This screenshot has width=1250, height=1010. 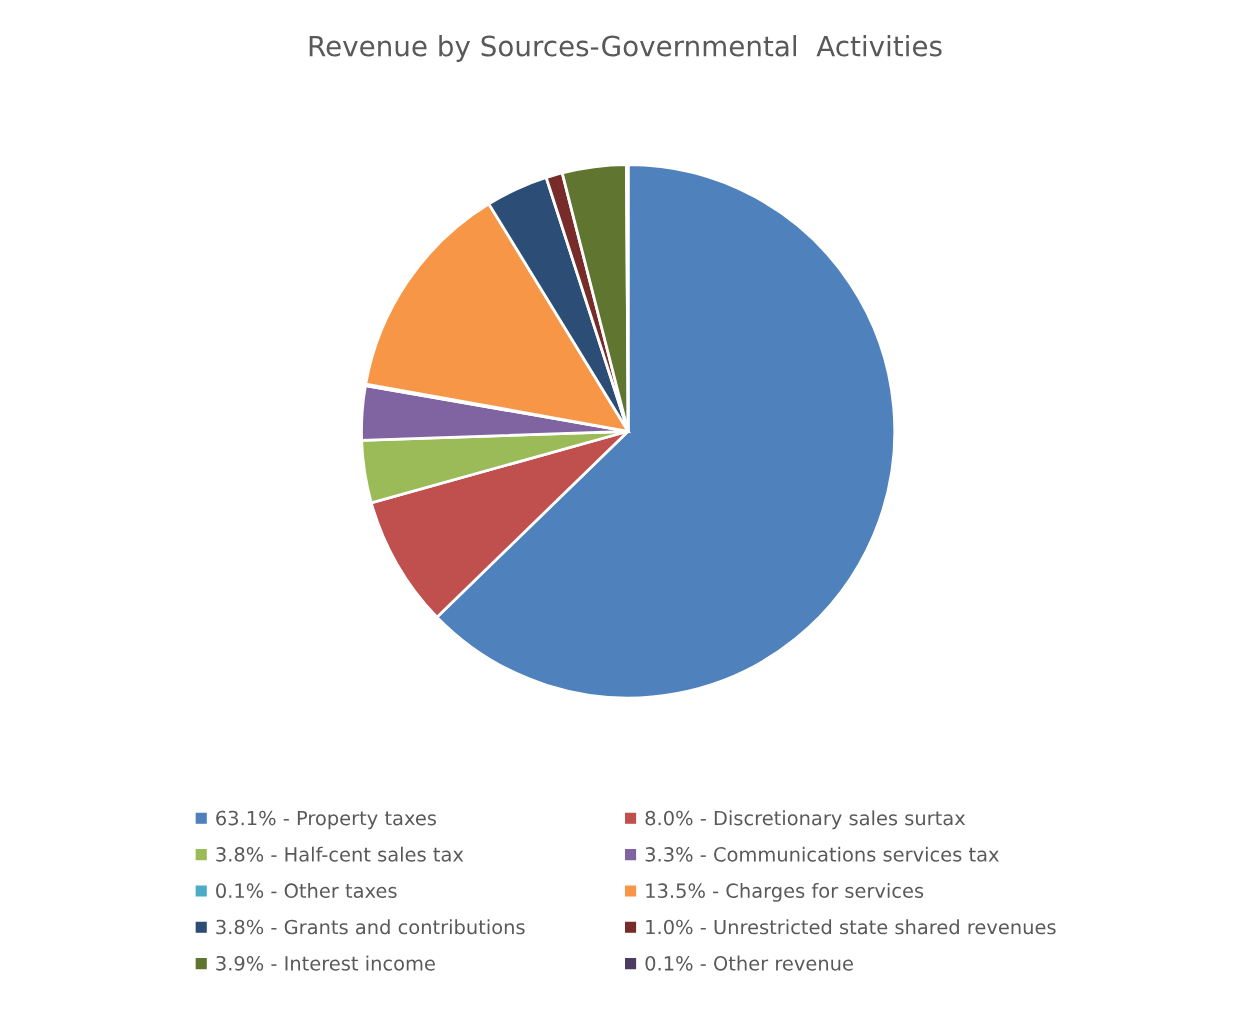 What do you see at coordinates (306, 890) in the screenshot?
I see `legend-label: 0.1% - Other taxes` at bounding box center [306, 890].